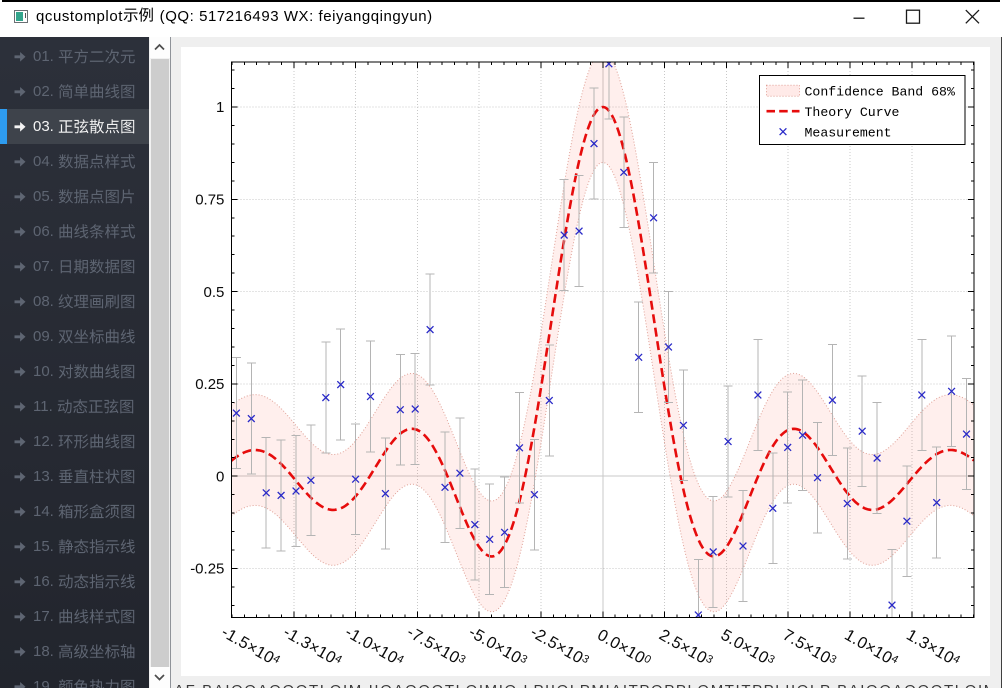  I want to click on svg-text: 0.25, so click(209, 384).